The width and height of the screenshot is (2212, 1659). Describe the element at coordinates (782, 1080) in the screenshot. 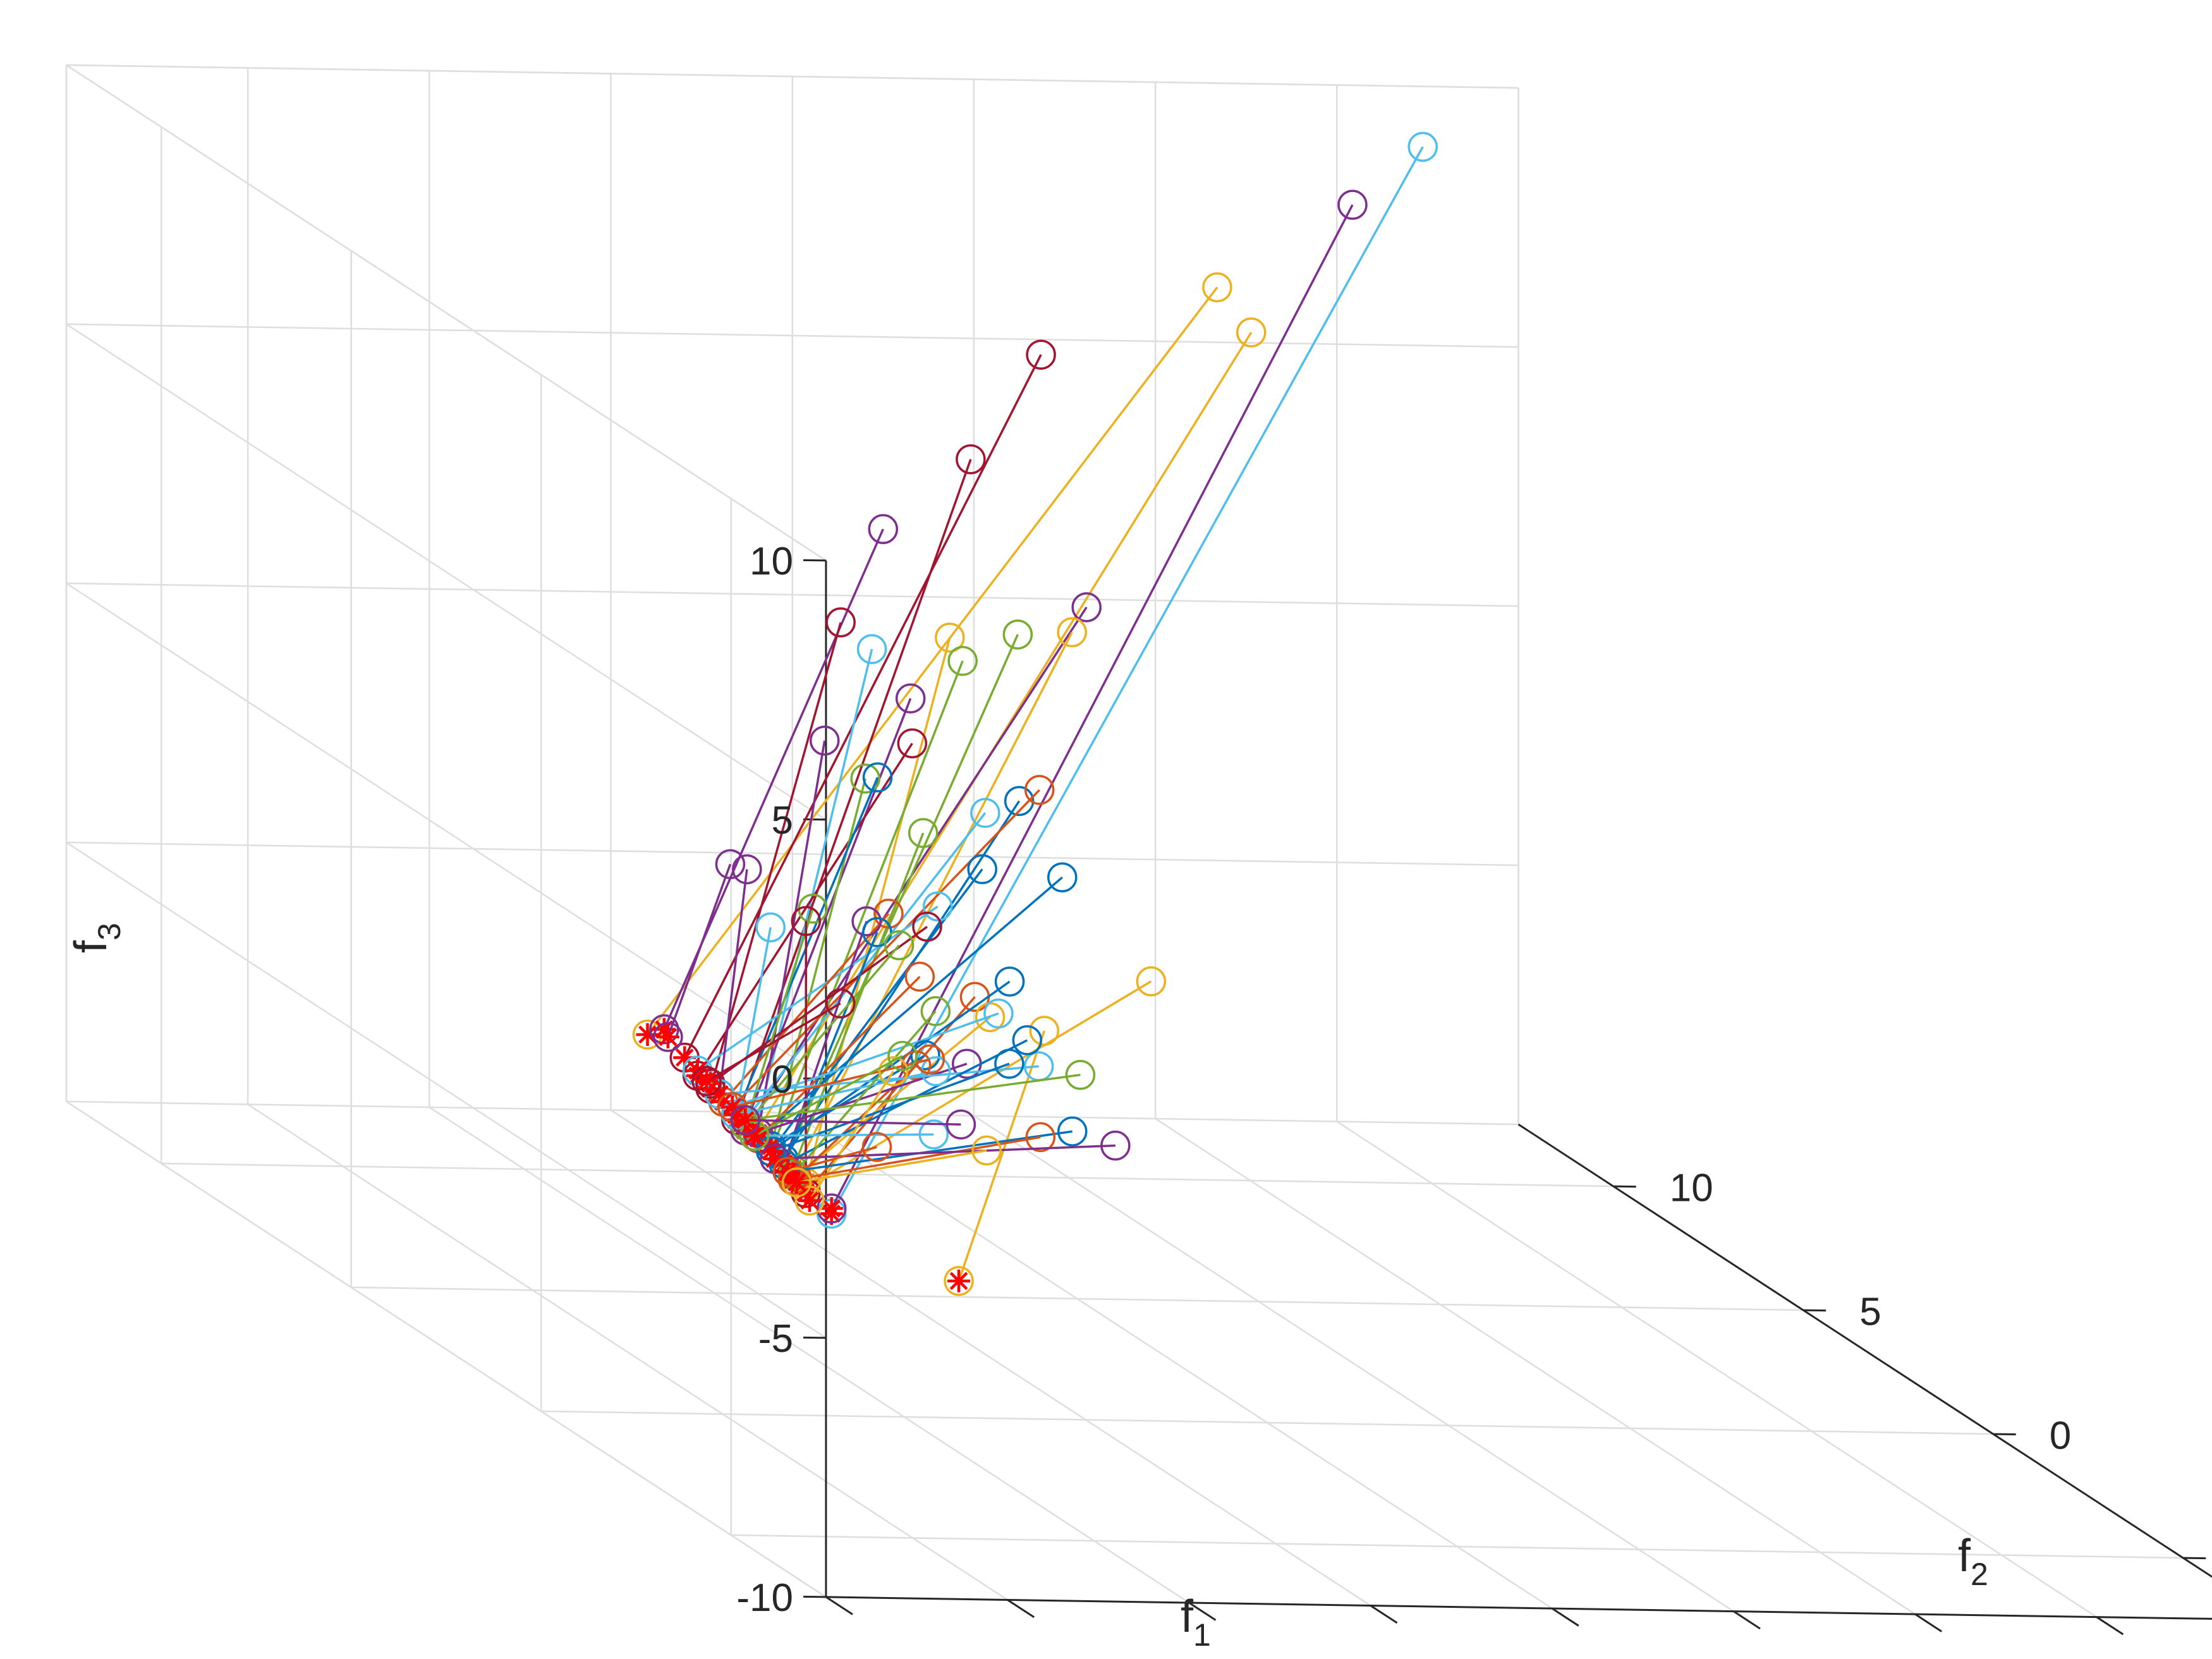

I see `z-tick-label: 0` at that location.